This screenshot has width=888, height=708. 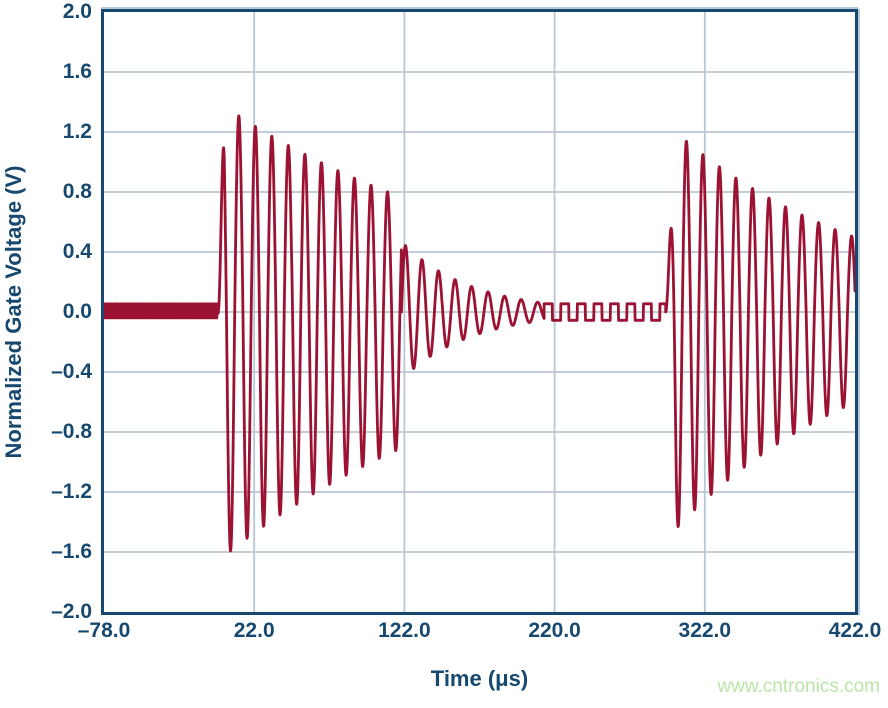 What do you see at coordinates (71, 611) in the screenshot?
I see `y-tick-label: –2.0` at bounding box center [71, 611].